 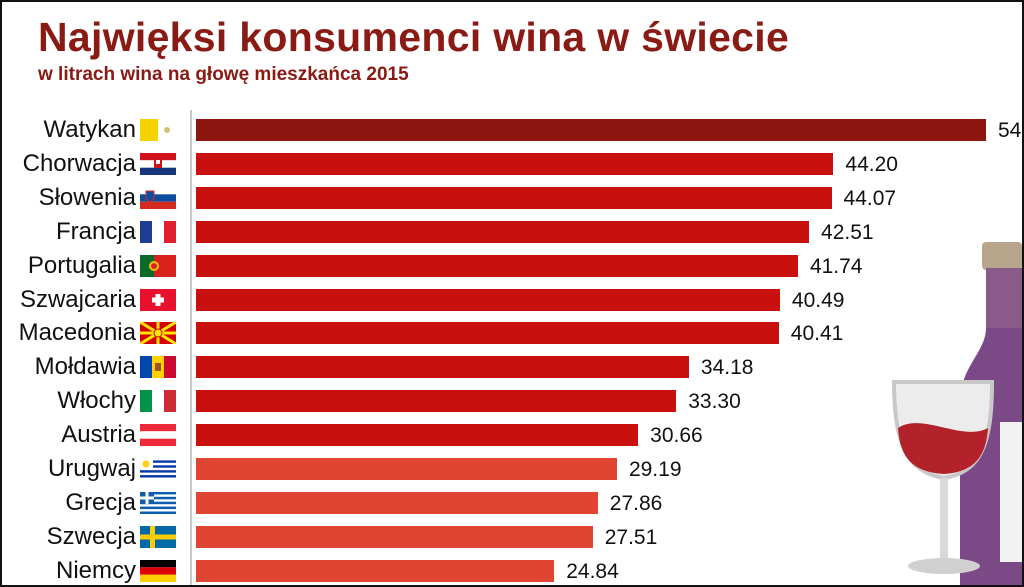 I want to click on value-label: 30.66, so click(x=676, y=436).